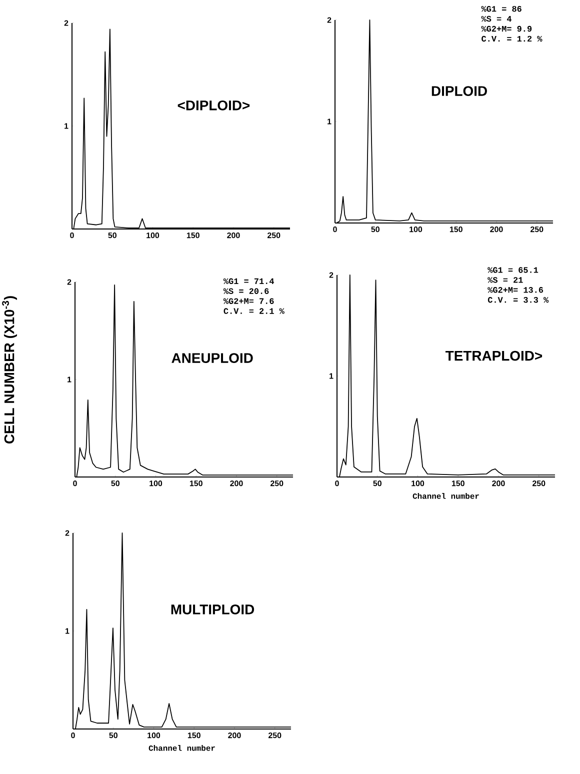 This screenshot has width=580, height=774. Describe the element at coordinates (518, 299) in the screenshot. I see `annotation: C.V. = 3.3 %` at that location.